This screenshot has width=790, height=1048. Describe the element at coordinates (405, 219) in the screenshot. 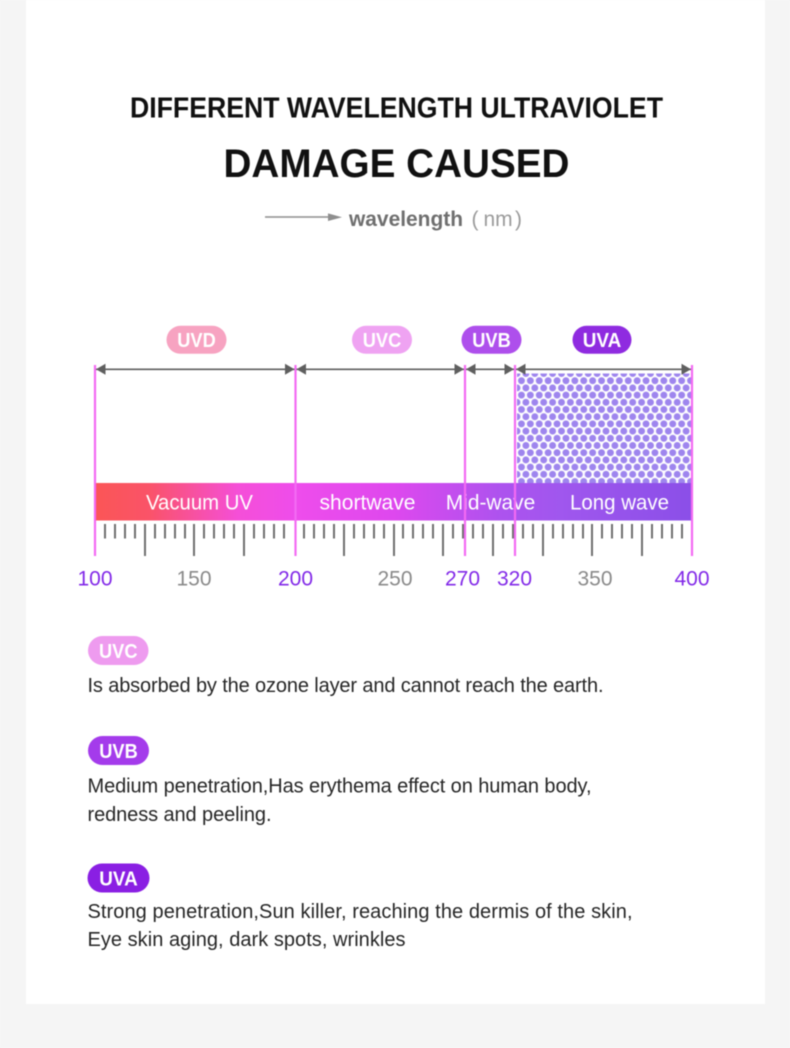

I see `svg-text: wavelength` at that location.